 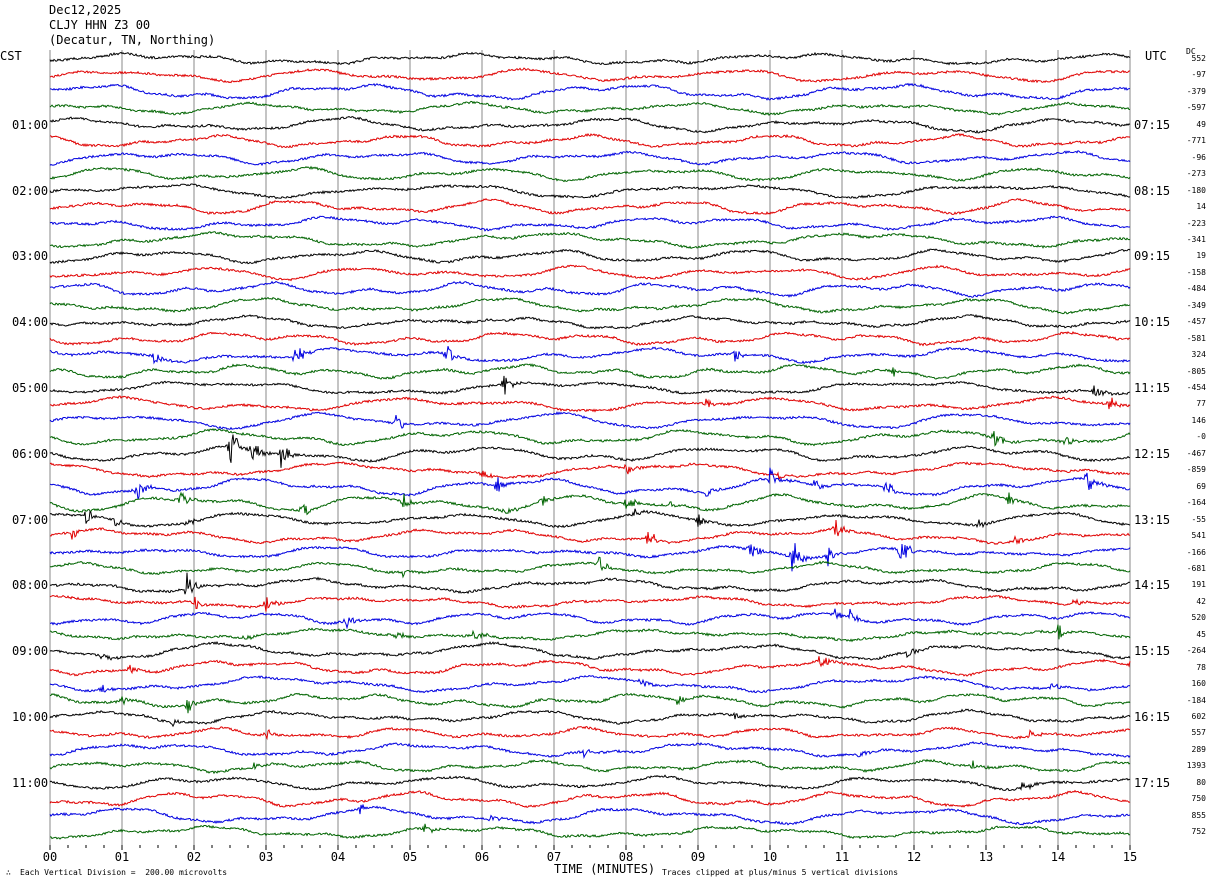 I want to click on dc-offset-label: 324, so click(x=1198, y=355).